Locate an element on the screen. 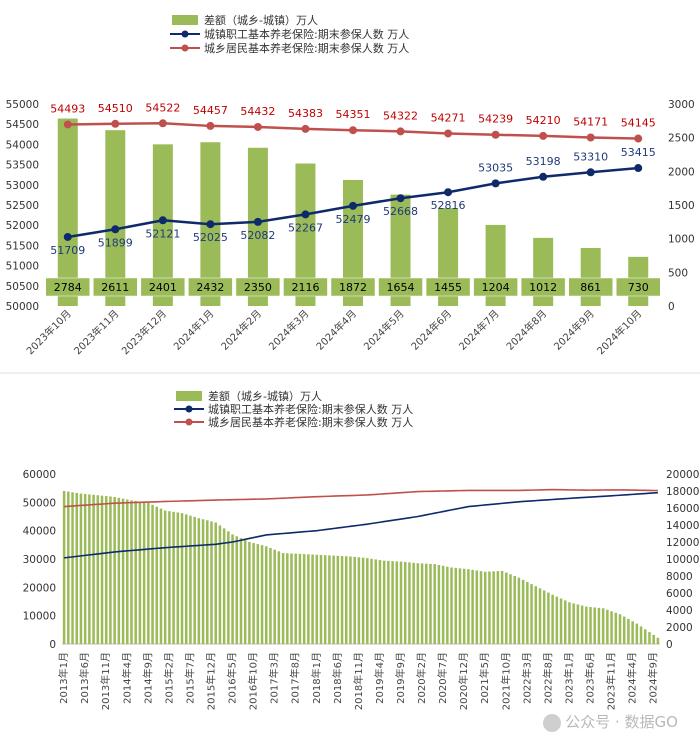 The width and height of the screenshot is (700, 750). left-tick-label-0: 0 is located at coordinates (52, 645).